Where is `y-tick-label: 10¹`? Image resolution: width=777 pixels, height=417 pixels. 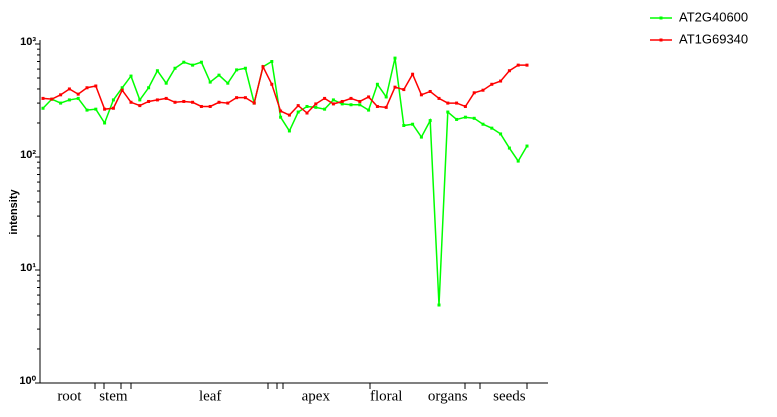
y-tick-label: 10¹ is located at coordinates (28, 268).